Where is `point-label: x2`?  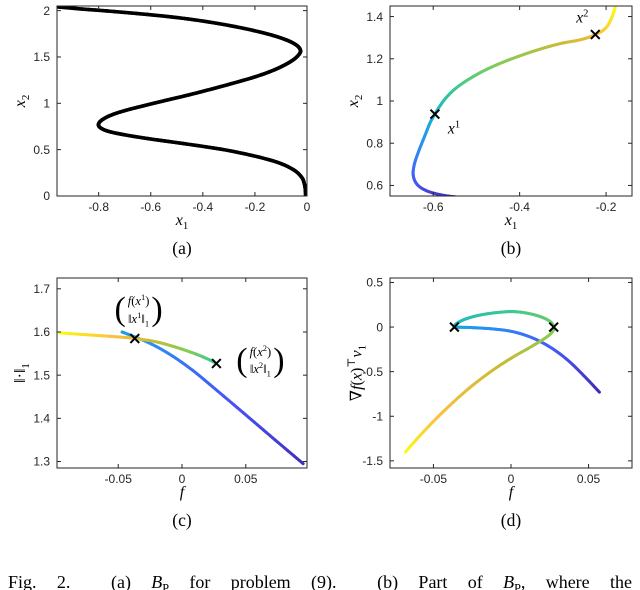 point-label: x2 is located at coordinates (582, 17).